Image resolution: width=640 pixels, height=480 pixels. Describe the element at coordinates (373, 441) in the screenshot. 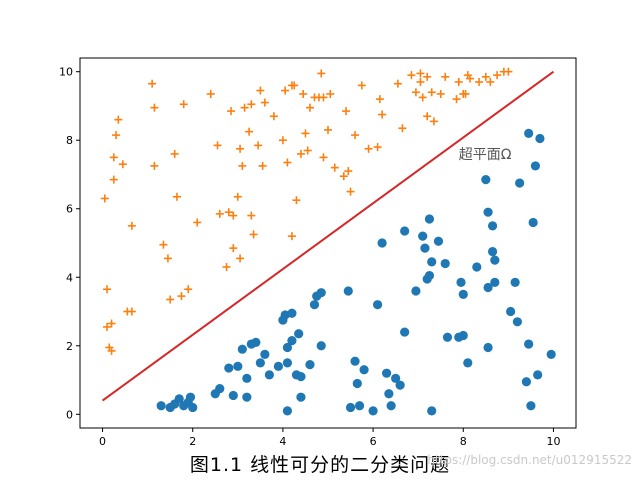

I see `x-tick-label: 6` at that location.